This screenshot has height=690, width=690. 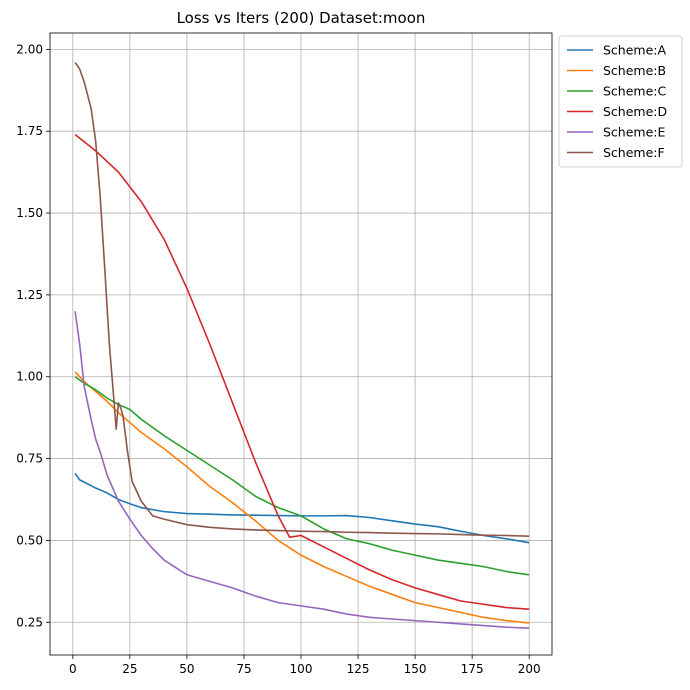 I want to click on y-tick-label: 1.00, so click(x=29, y=377).